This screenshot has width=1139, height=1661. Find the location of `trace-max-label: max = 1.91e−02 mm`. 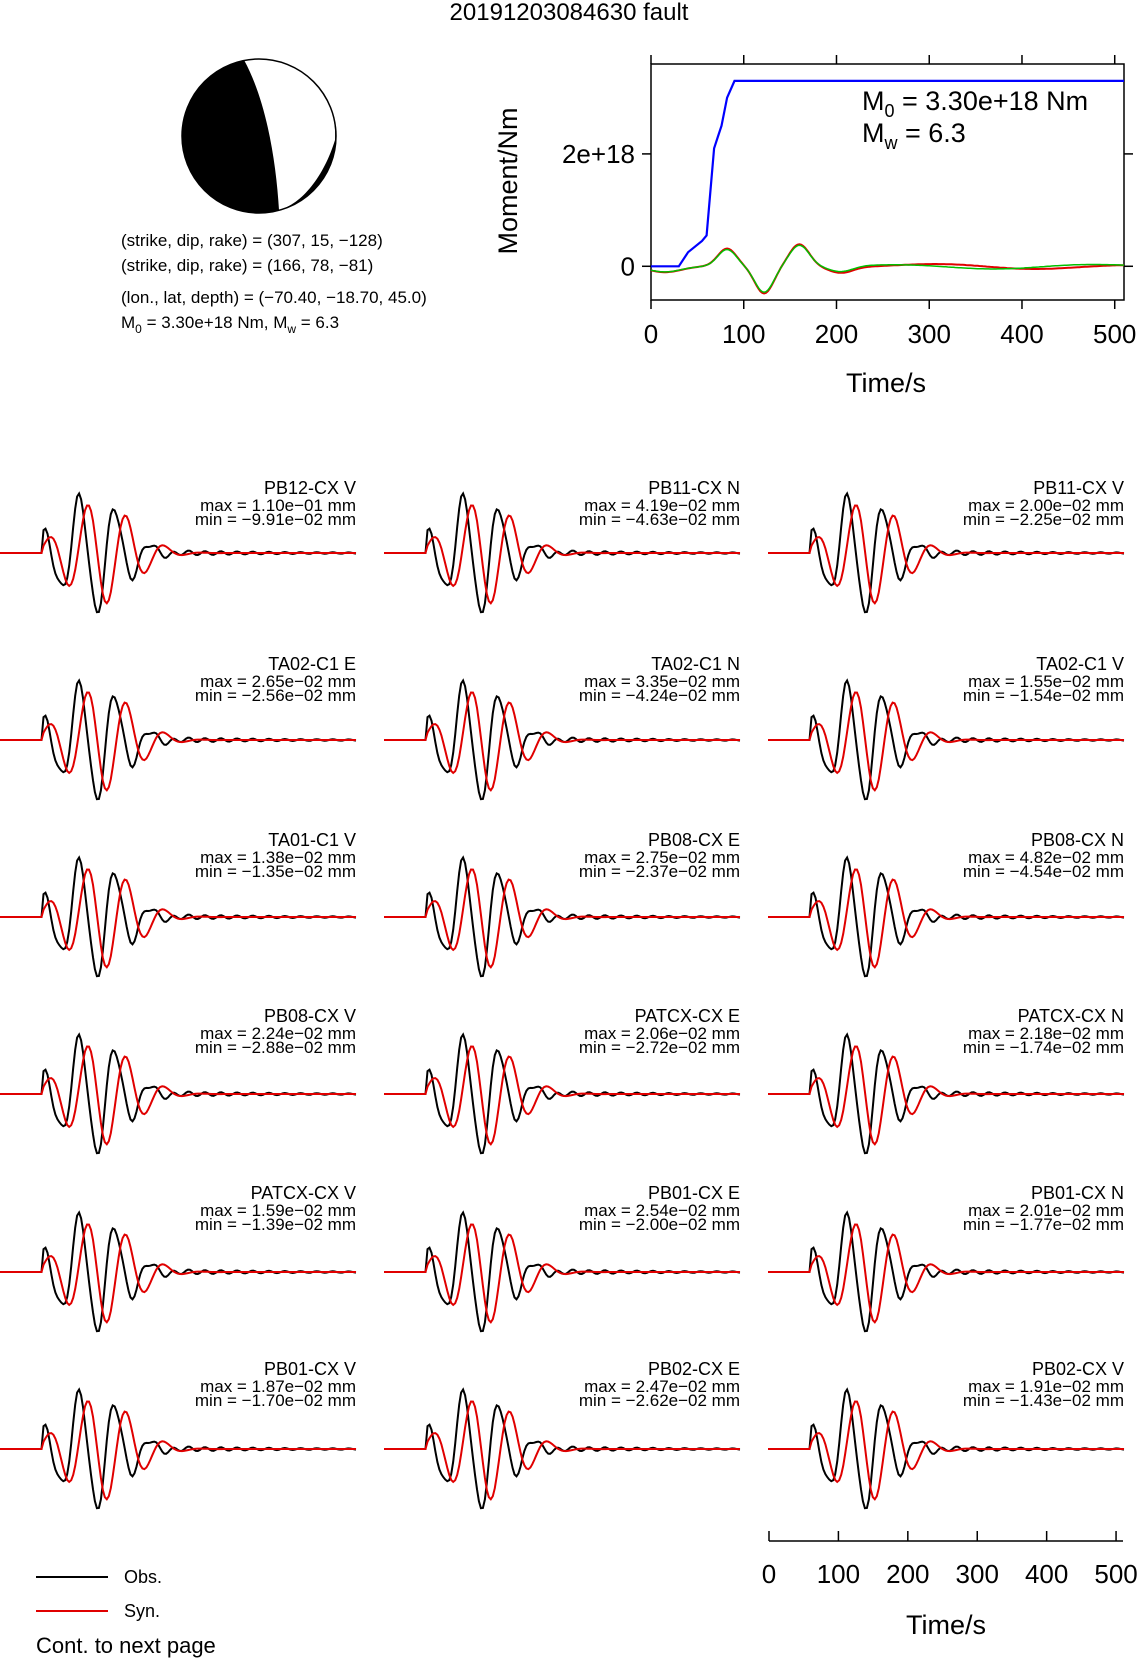

trace-max-label: max = 1.91e−02 mm is located at coordinates (1046, 1386).